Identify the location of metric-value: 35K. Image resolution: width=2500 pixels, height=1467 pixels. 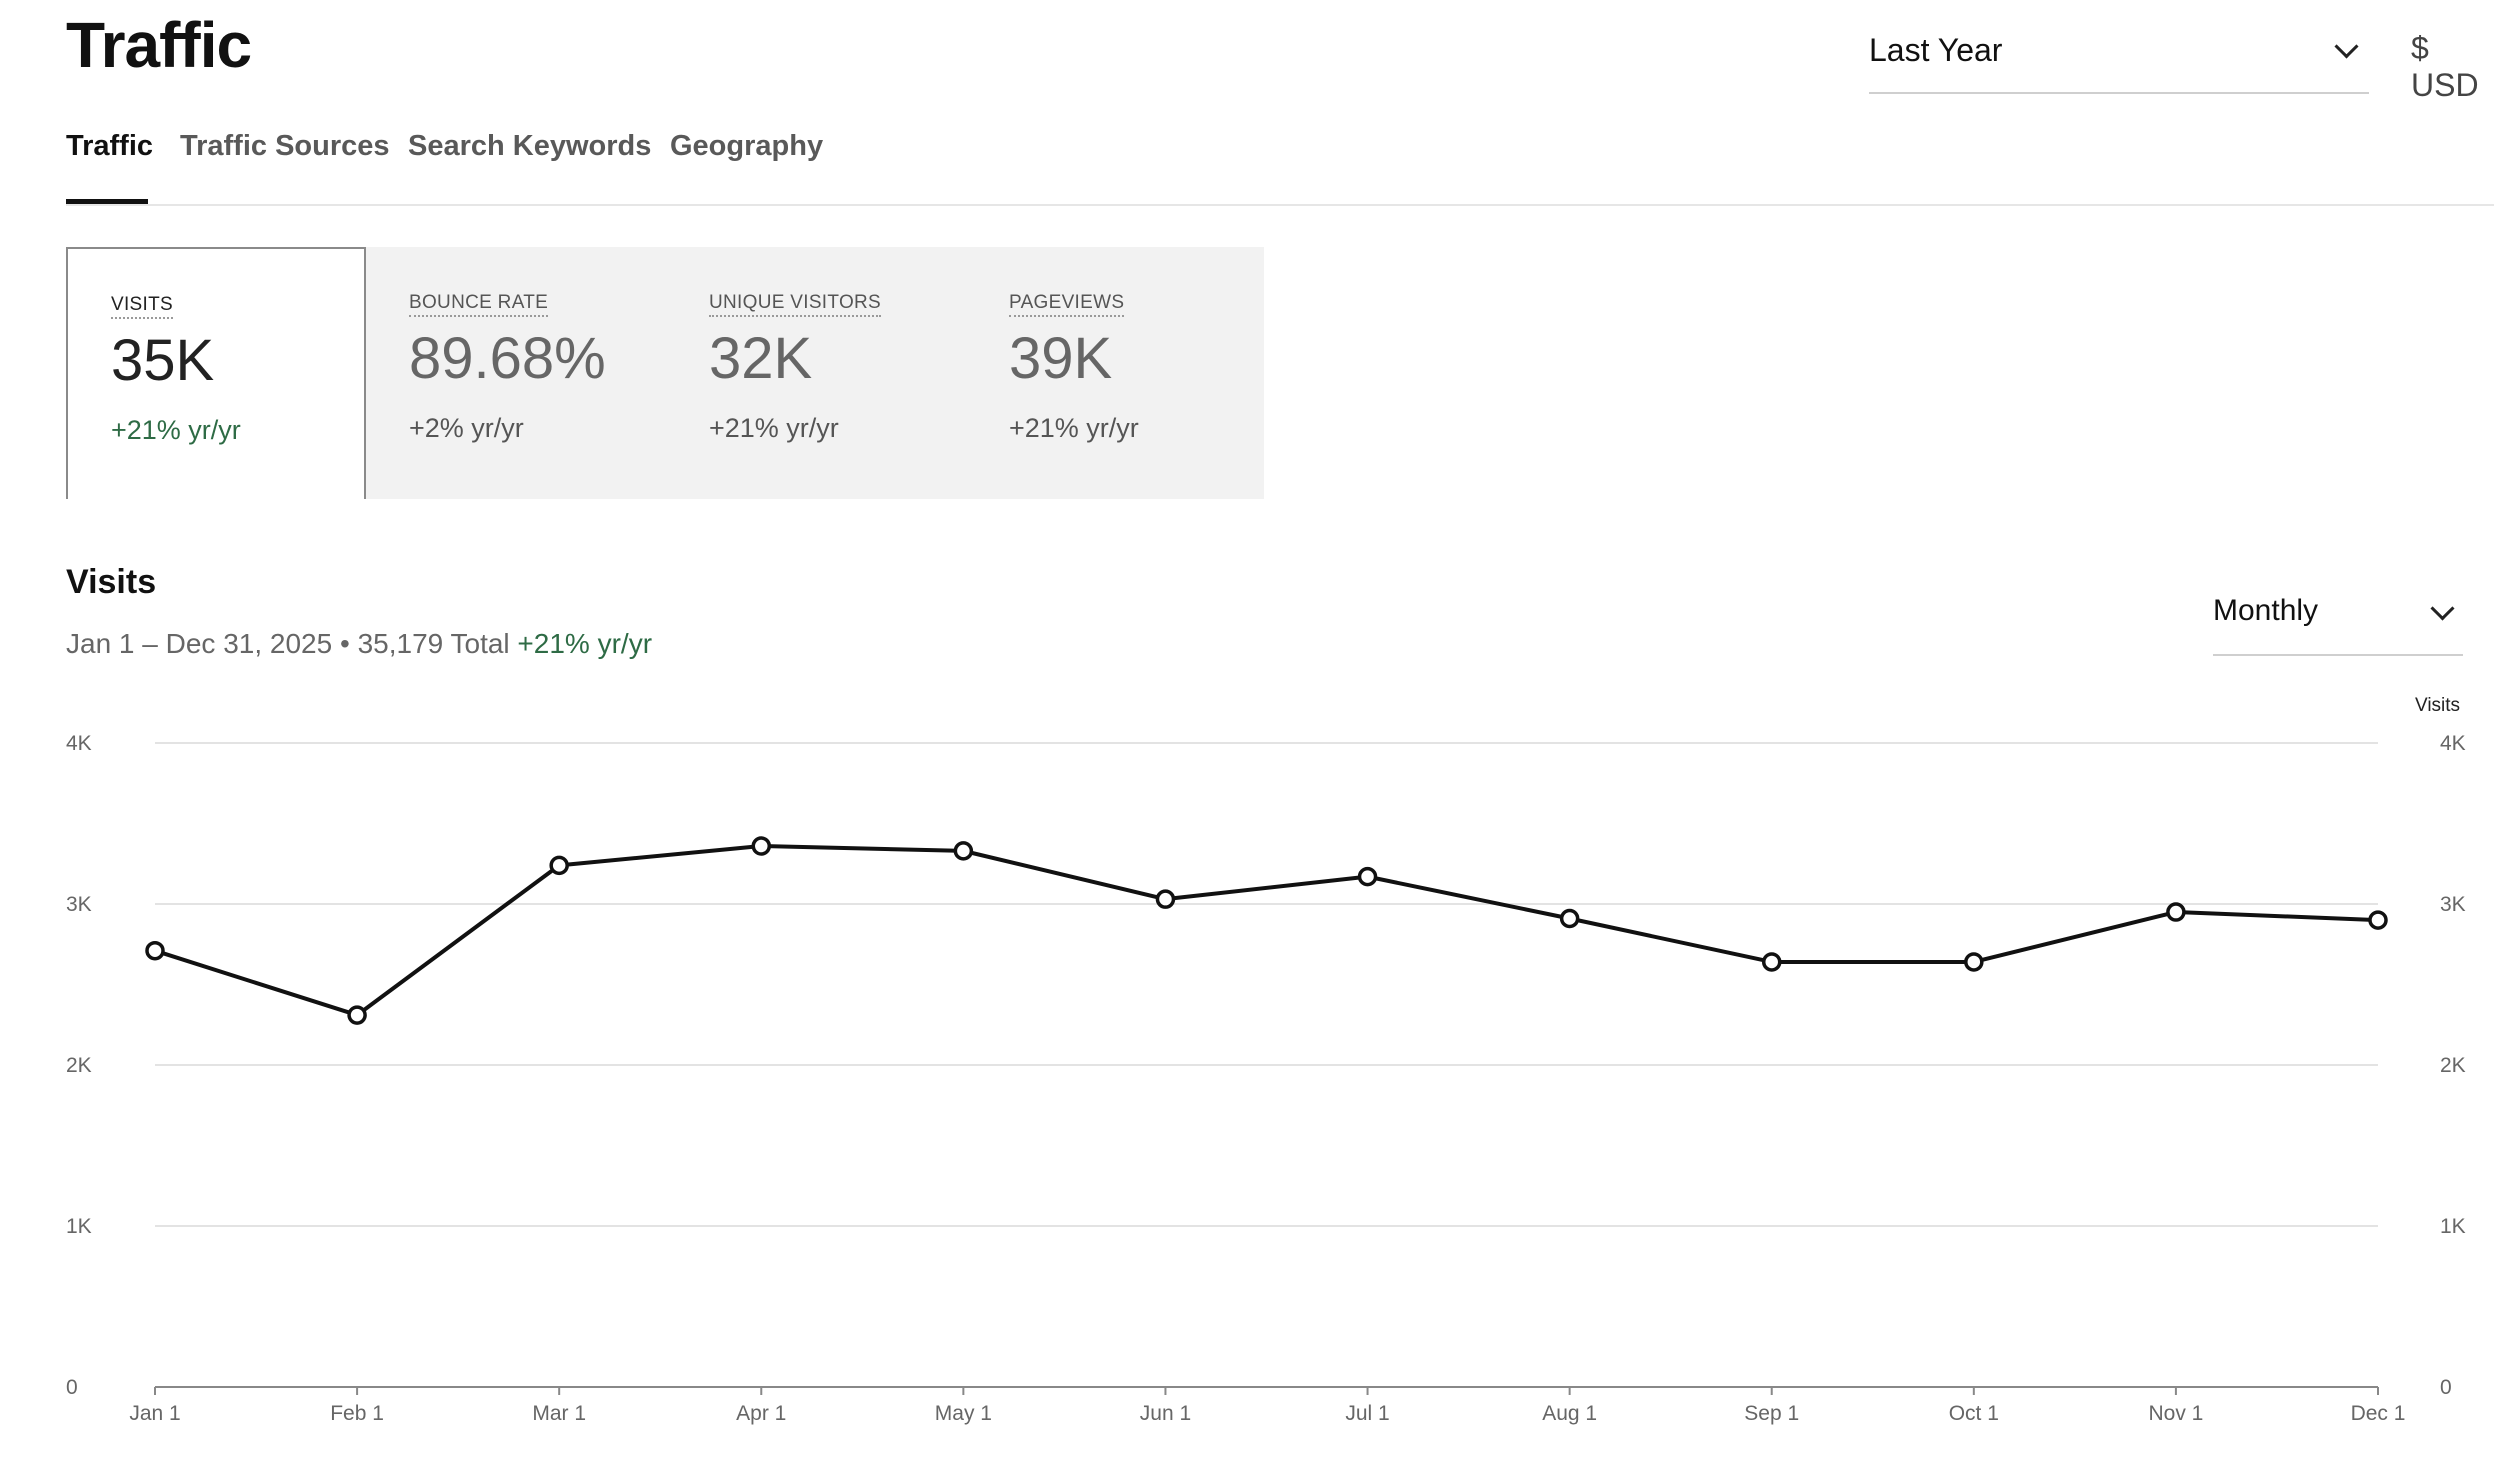
(163, 360).